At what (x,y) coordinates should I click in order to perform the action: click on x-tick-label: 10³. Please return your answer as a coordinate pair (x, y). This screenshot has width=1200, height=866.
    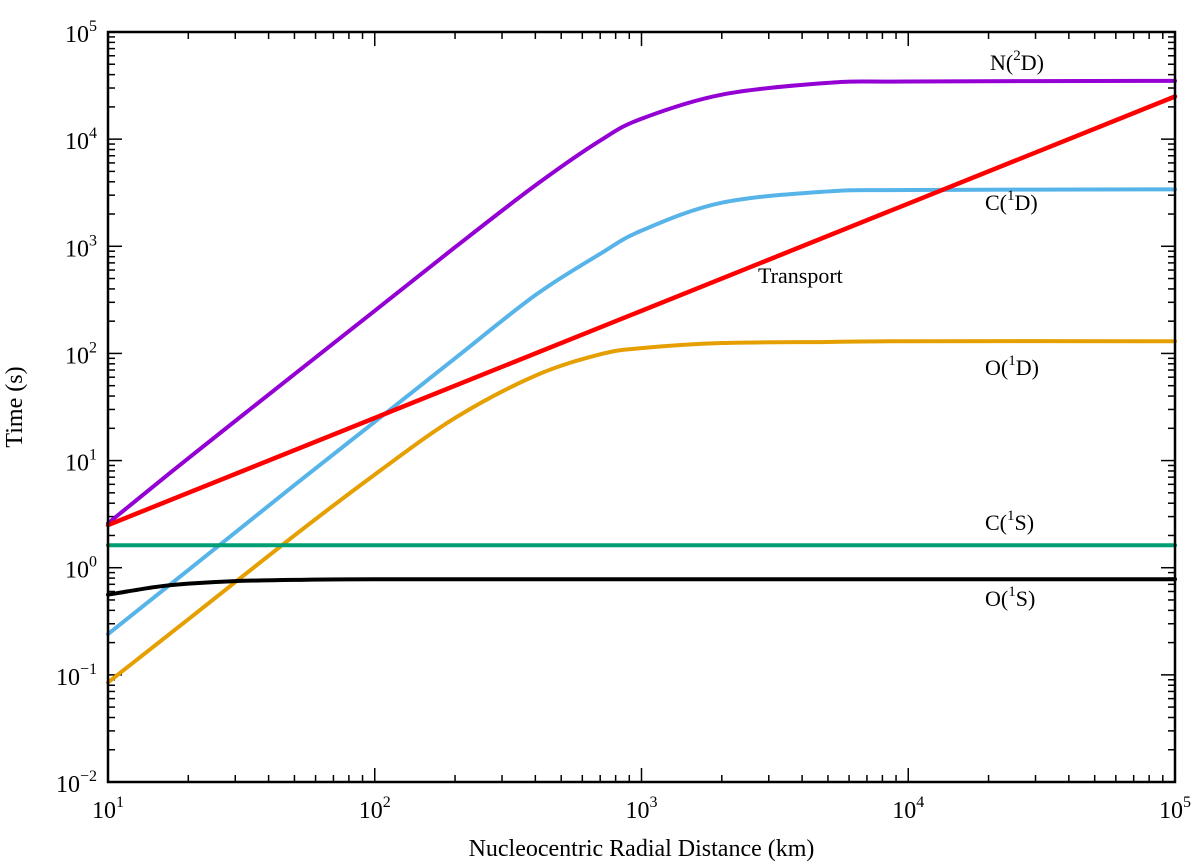
    Looking at the image, I should click on (642, 809).